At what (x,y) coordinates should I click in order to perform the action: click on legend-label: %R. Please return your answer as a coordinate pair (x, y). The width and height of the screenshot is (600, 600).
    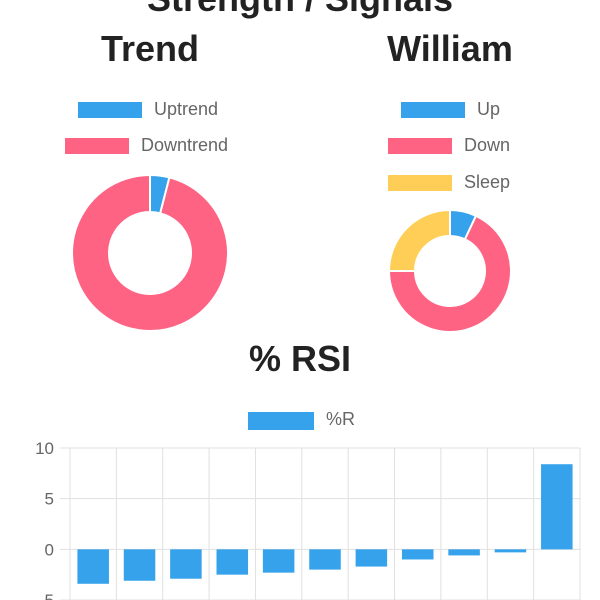
    Looking at the image, I should click on (341, 419).